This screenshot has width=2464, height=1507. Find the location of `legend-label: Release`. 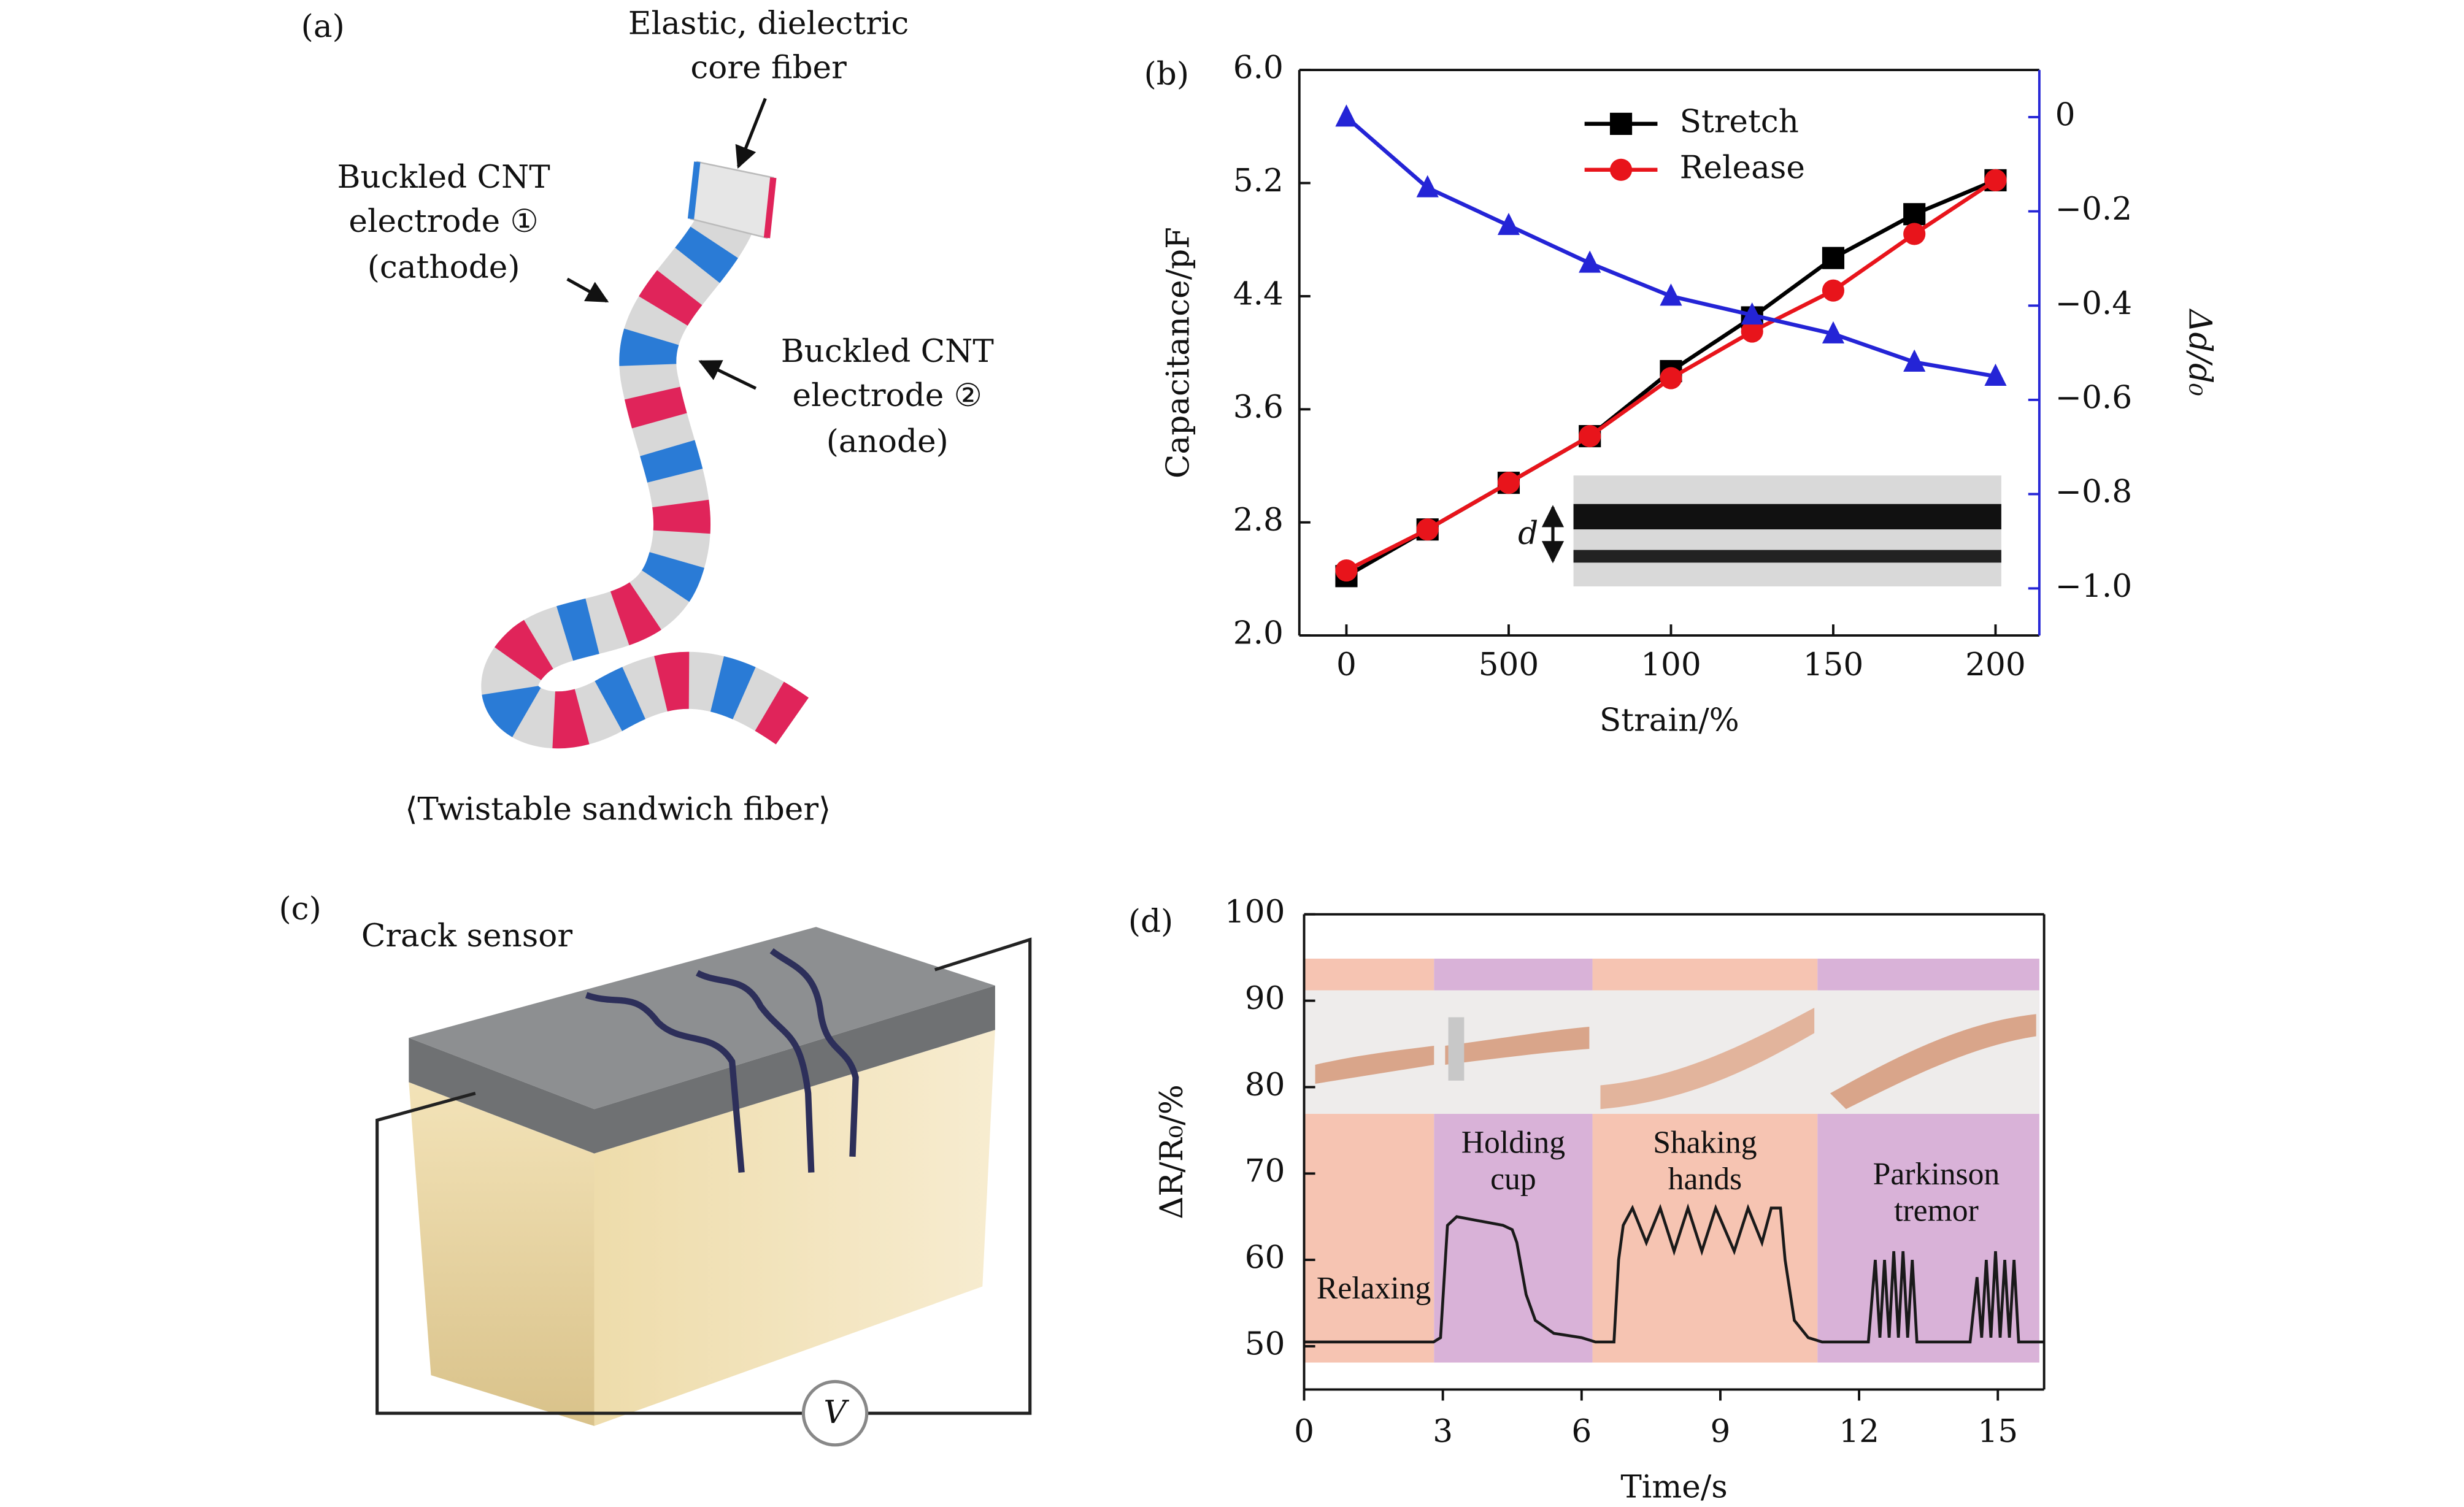

legend-label: Release is located at coordinates (1742, 168).